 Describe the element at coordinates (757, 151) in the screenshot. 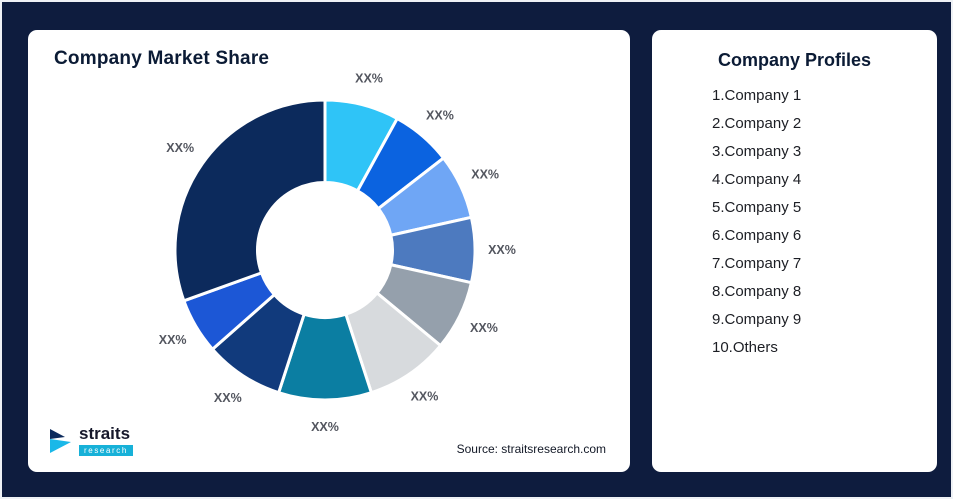

I see `list-item: 3.Company 3` at that location.